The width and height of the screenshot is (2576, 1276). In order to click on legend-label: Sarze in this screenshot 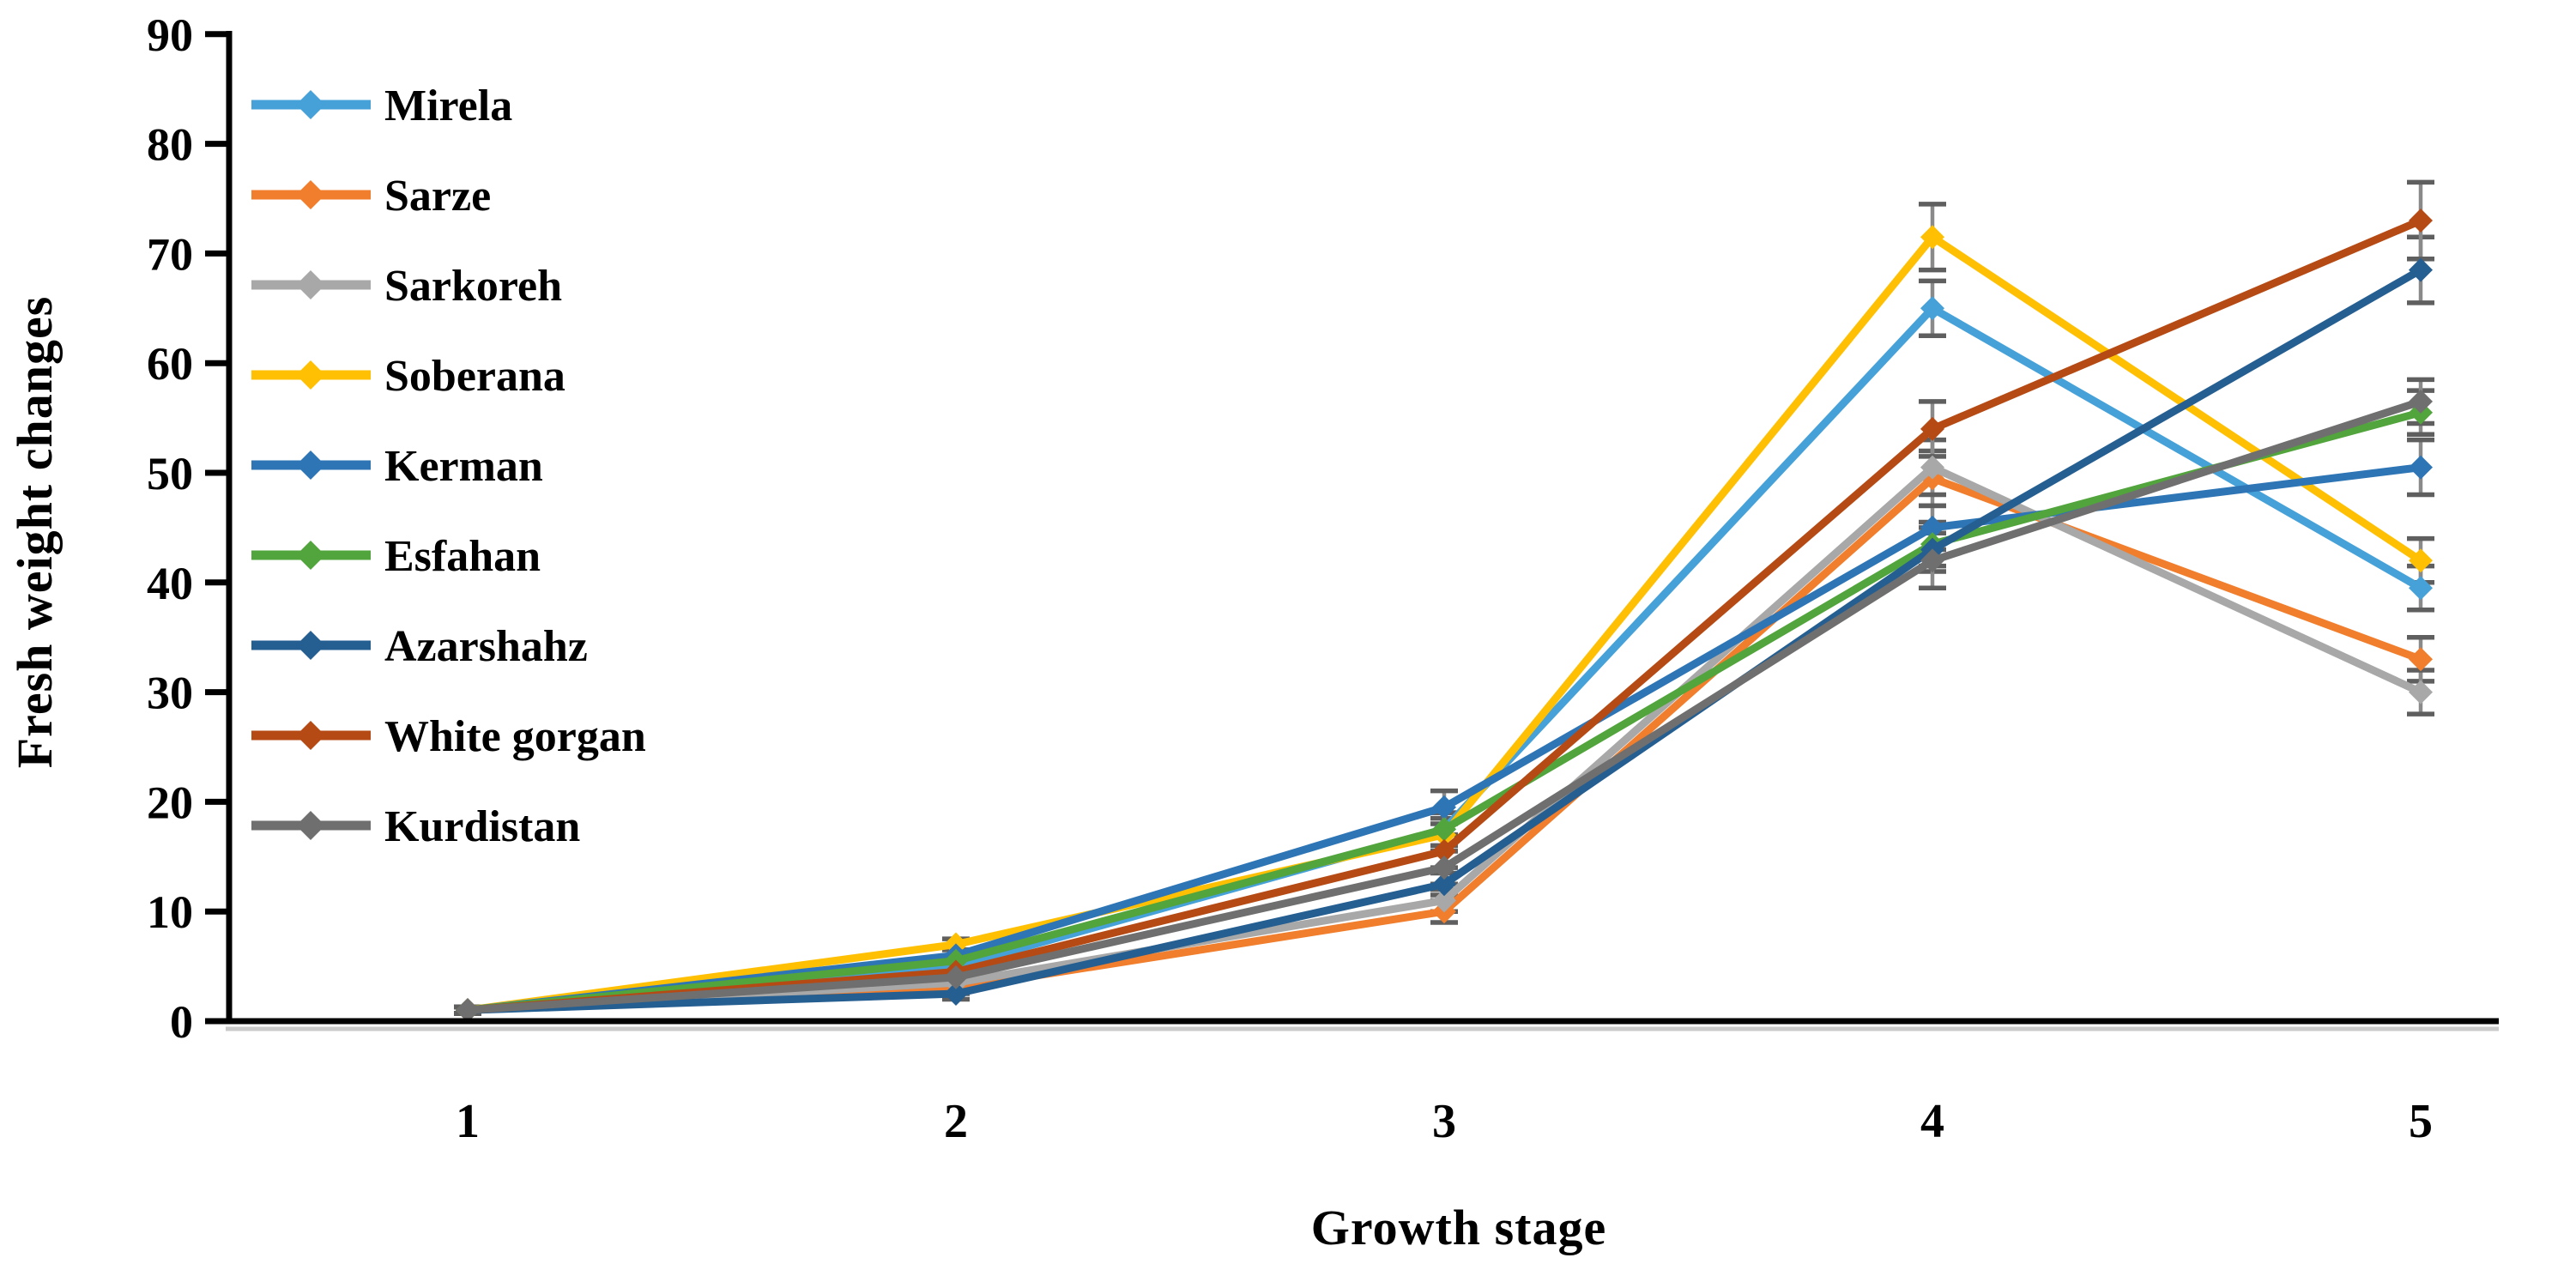, I will do `click(437, 196)`.